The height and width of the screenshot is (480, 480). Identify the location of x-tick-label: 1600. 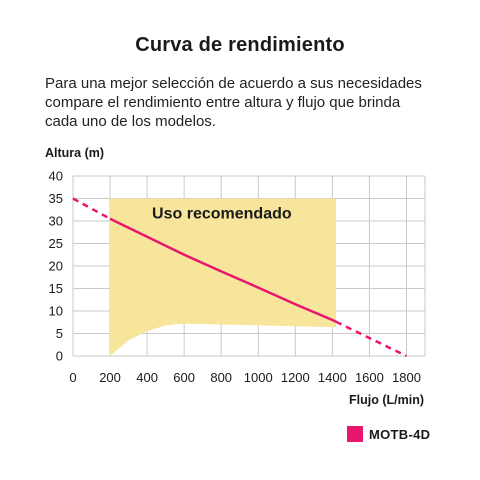
(369, 377).